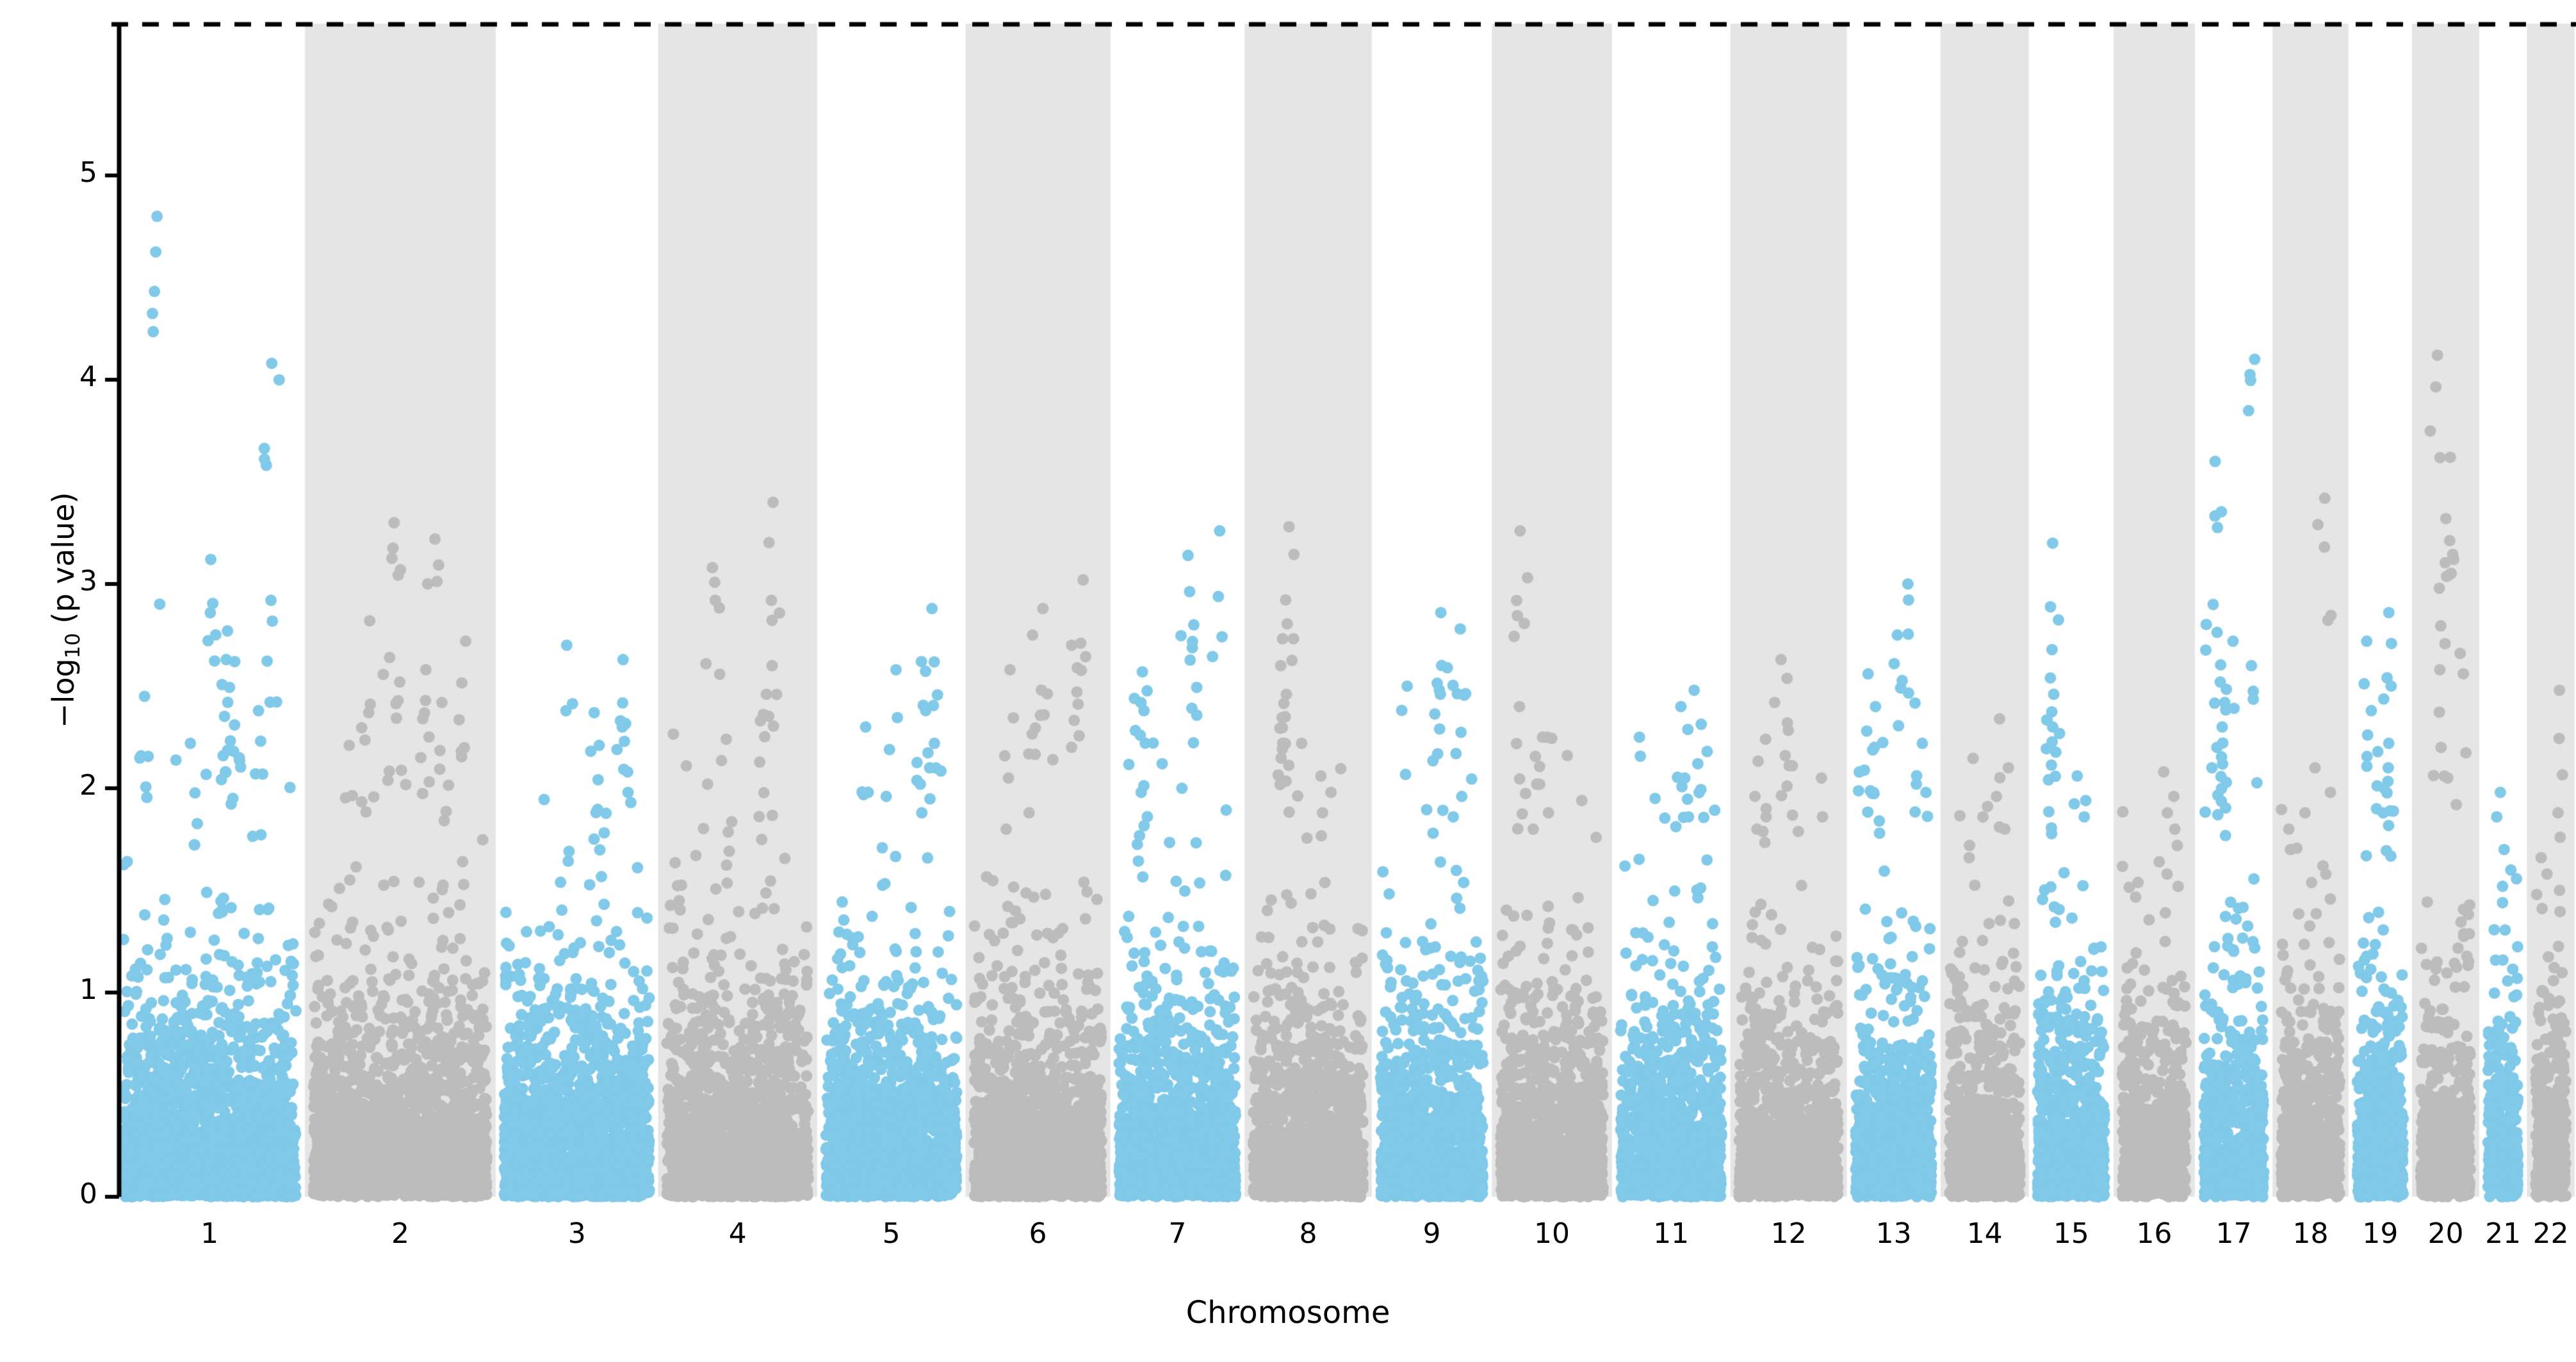  What do you see at coordinates (2071, 1233) in the screenshot?
I see `x-tick-label-chr15: 15` at bounding box center [2071, 1233].